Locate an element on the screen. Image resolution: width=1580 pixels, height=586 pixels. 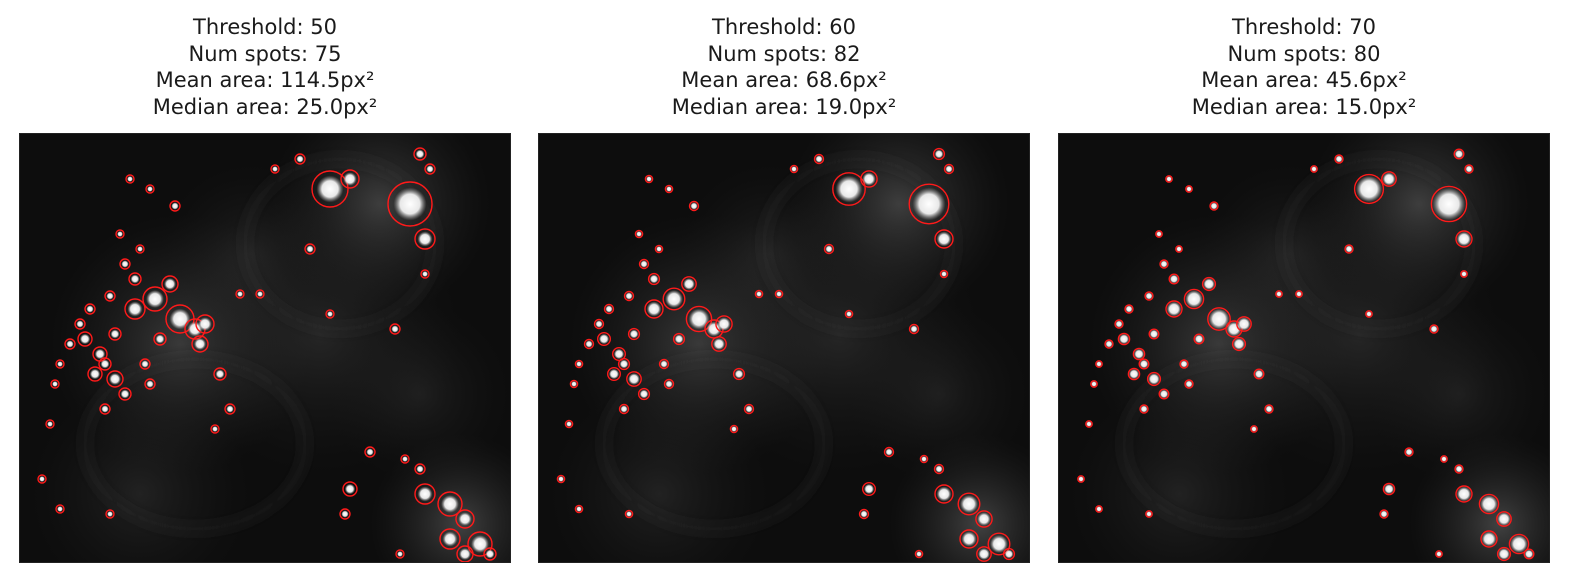
median-area-label: Median area: 25.0px² is located at coordinates (265, 106).